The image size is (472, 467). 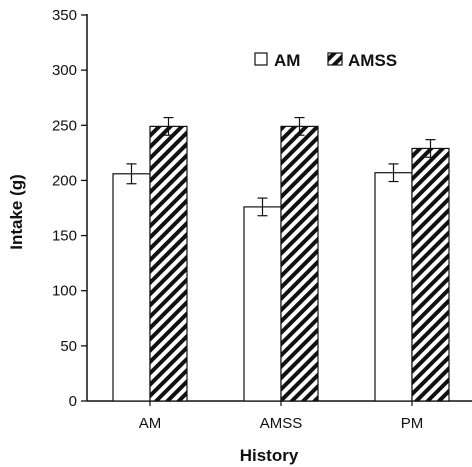 I want to click on bar-am-am, so click(x=131, y=287).